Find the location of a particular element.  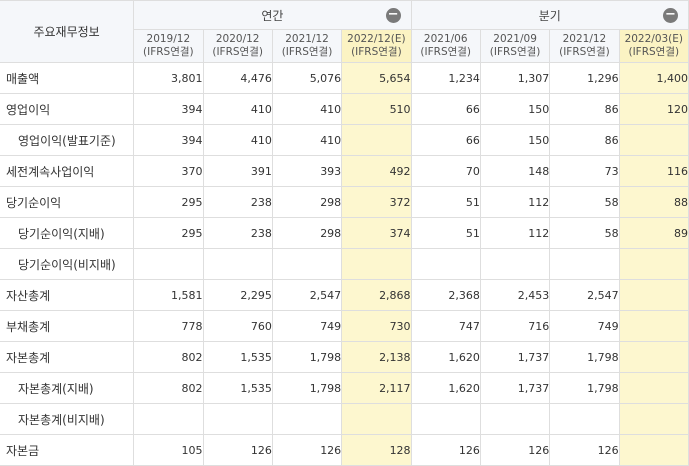

table-cell: 1,234 is located at coordinates (445, 78).